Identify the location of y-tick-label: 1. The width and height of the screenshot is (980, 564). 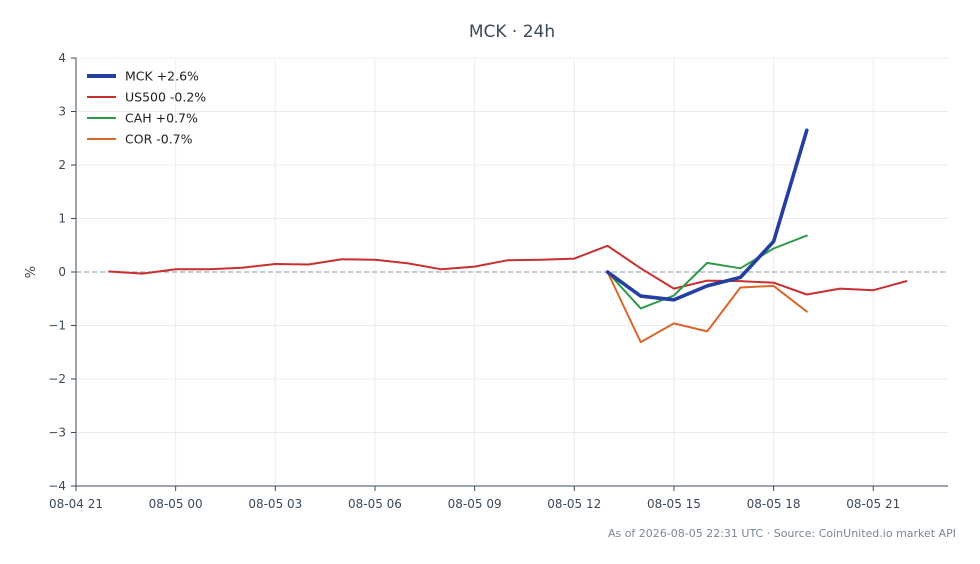
(62, 219).